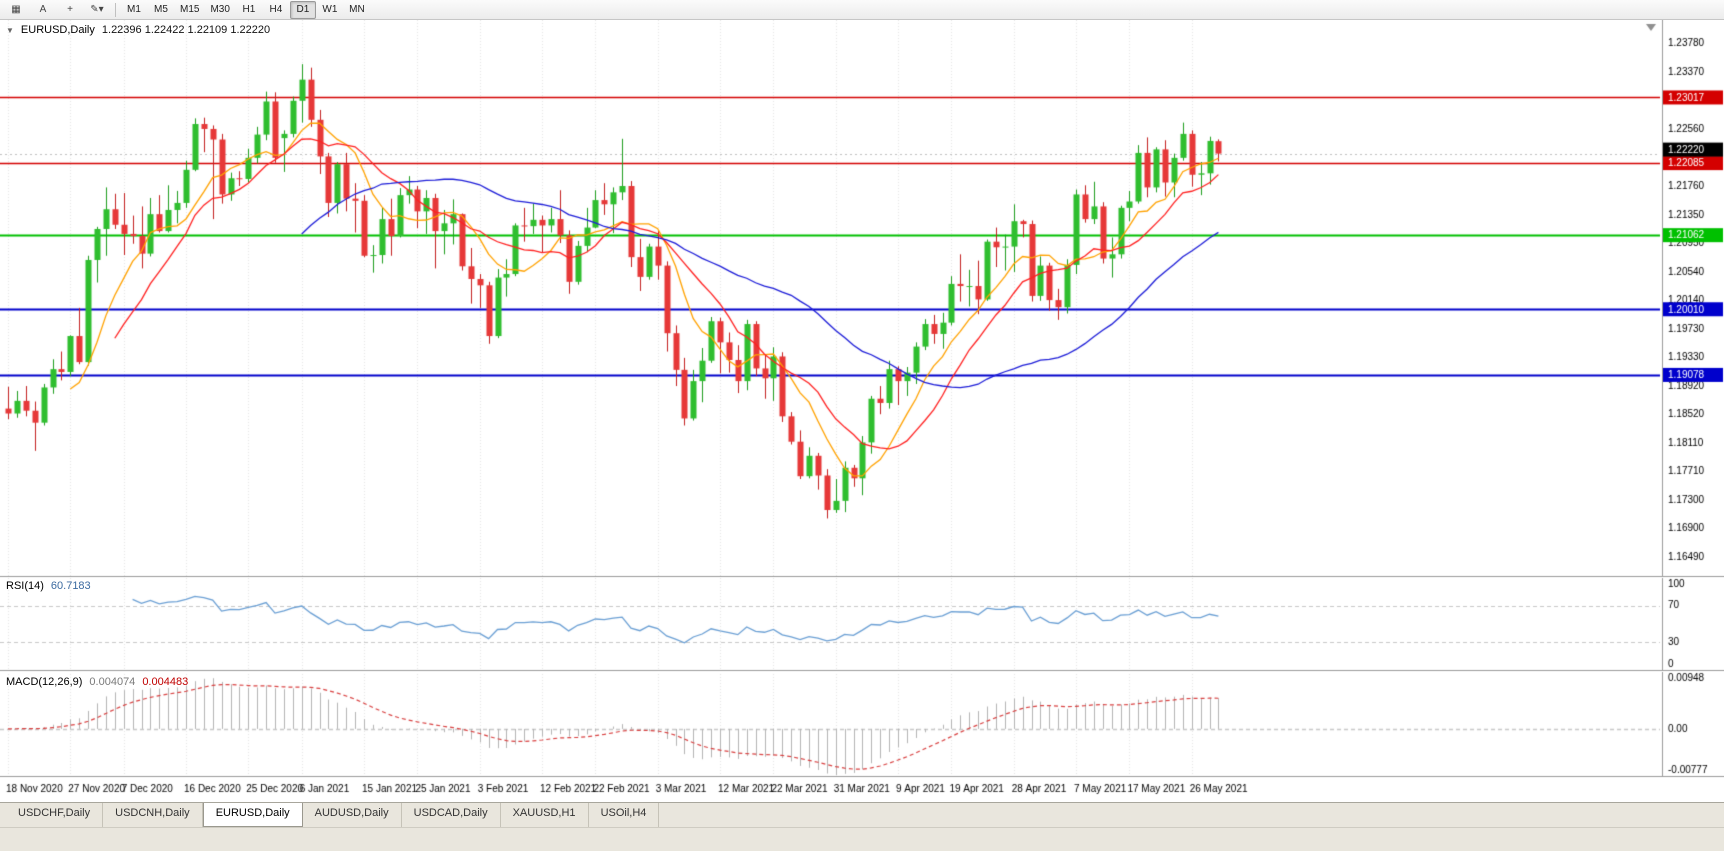 The image size is (1724, 851). I want to click on chart-tab-xauusd: XAUUSD,H1, so click(545, 815).